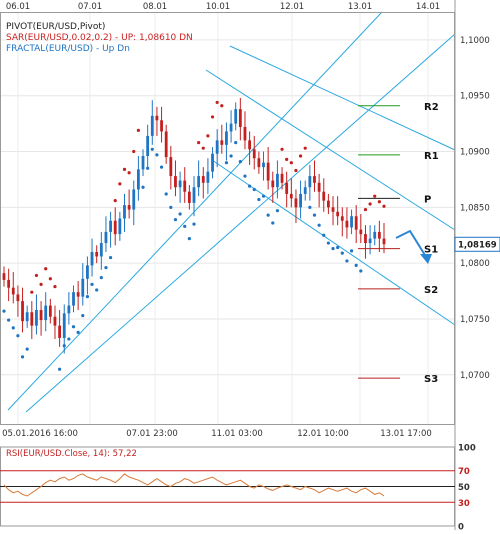  What do you see at coordinates (475, 320) in the screenshot?
I see `y-tick-label: 1,0750` at bounding box center [475, 320].